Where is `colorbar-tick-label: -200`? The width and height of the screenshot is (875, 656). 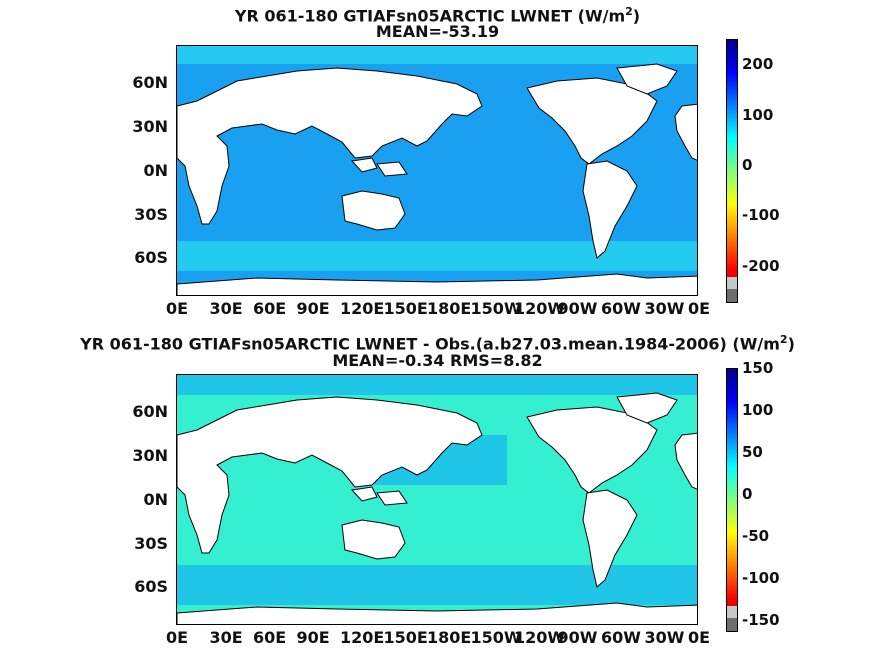 colorbar-tick-label: -200 is located at coordinates (761, 265).